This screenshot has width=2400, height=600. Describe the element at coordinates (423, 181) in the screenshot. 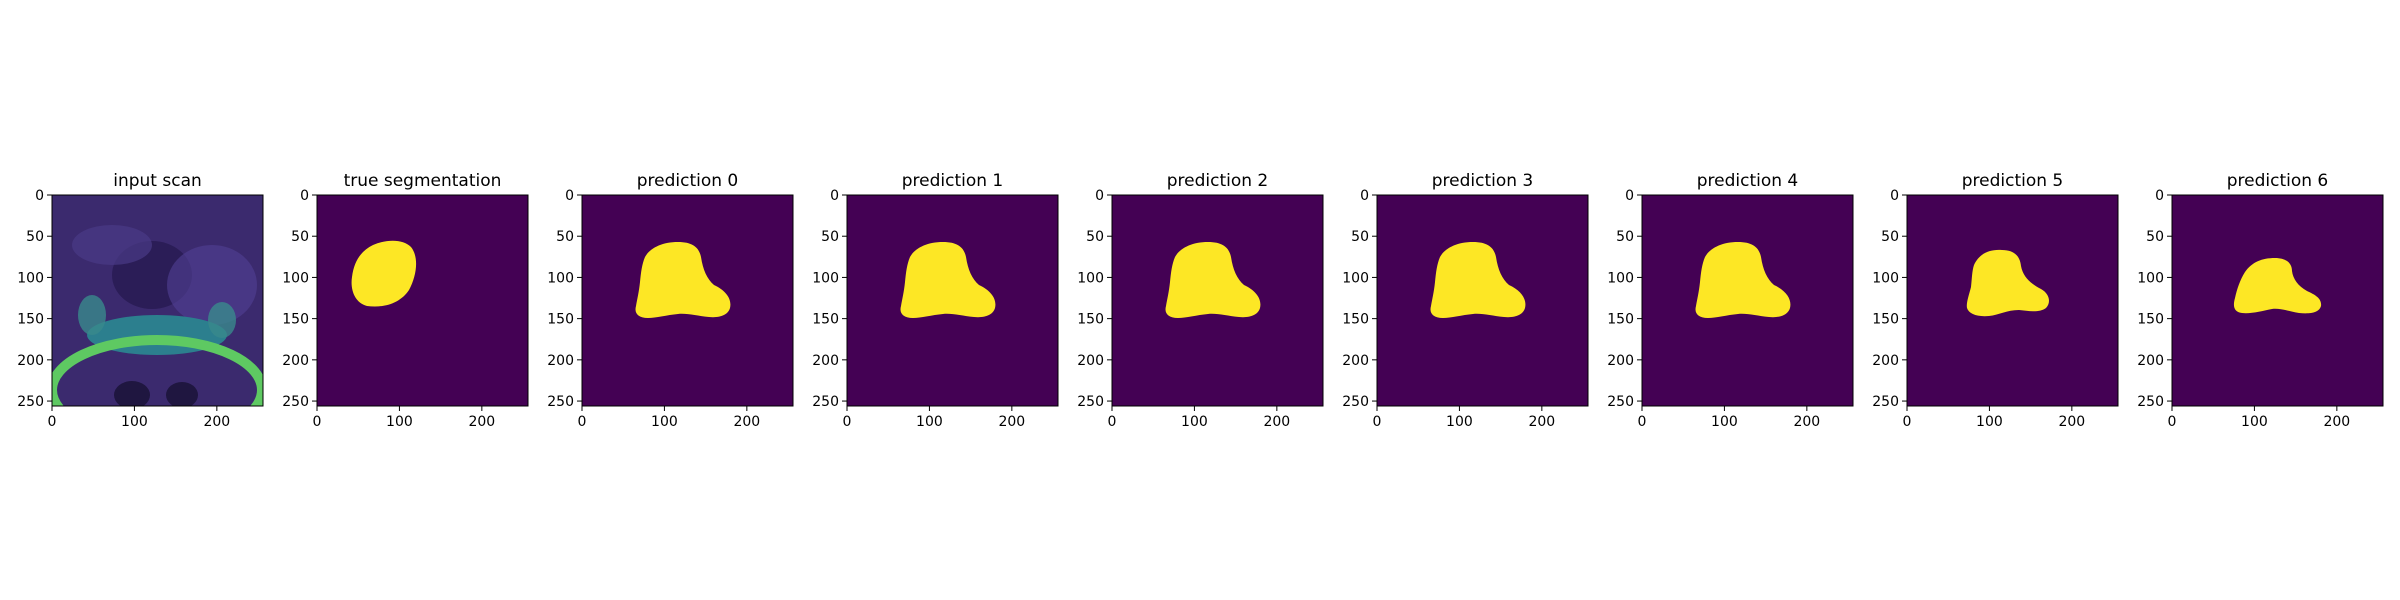

I see `panel-title: true segmentation` at that location.